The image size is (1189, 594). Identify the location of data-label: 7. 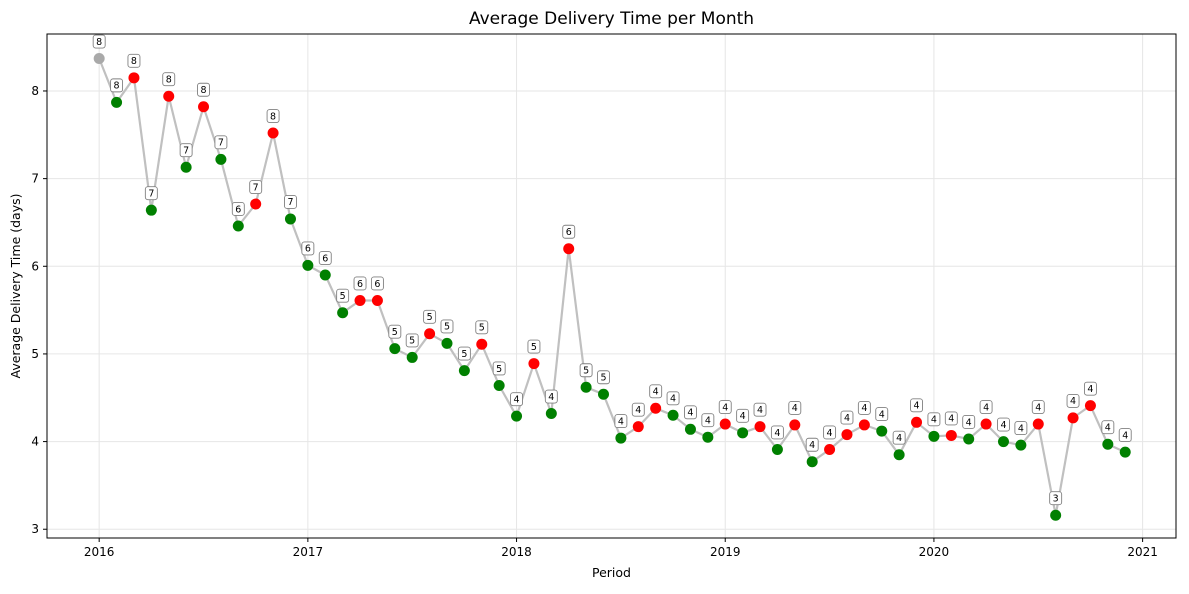
(290, 201).